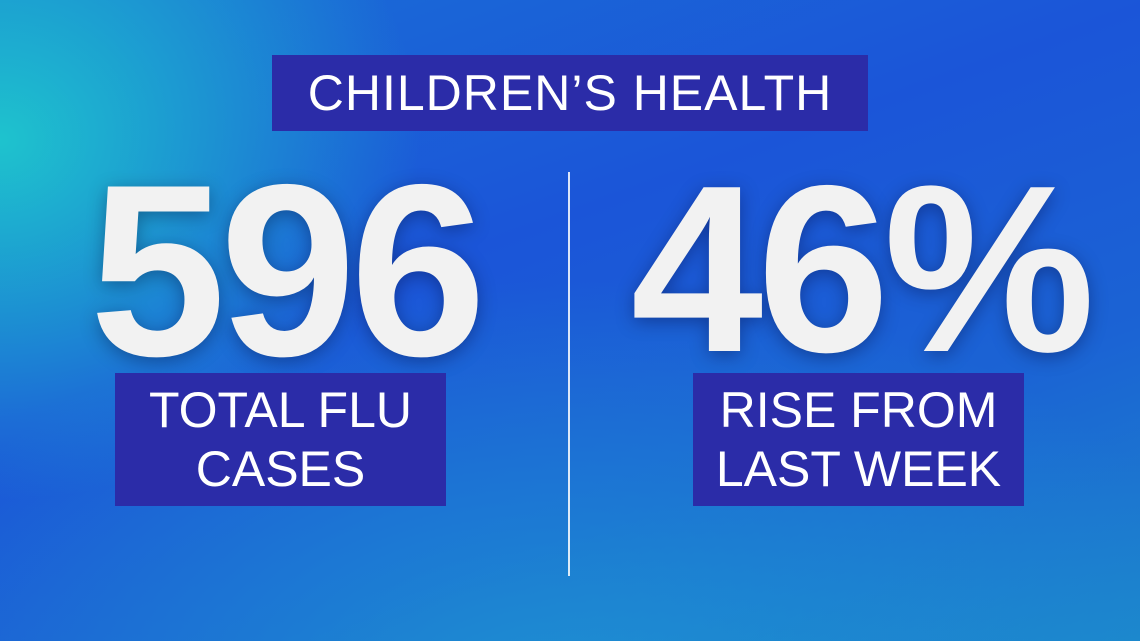 The image size is (1140, 641). What do you see at coordinates (858, 439) in the screenshot?
I see `stat-label-box: RISE FROM LAST WEEK` at bounding box center [858, 439].